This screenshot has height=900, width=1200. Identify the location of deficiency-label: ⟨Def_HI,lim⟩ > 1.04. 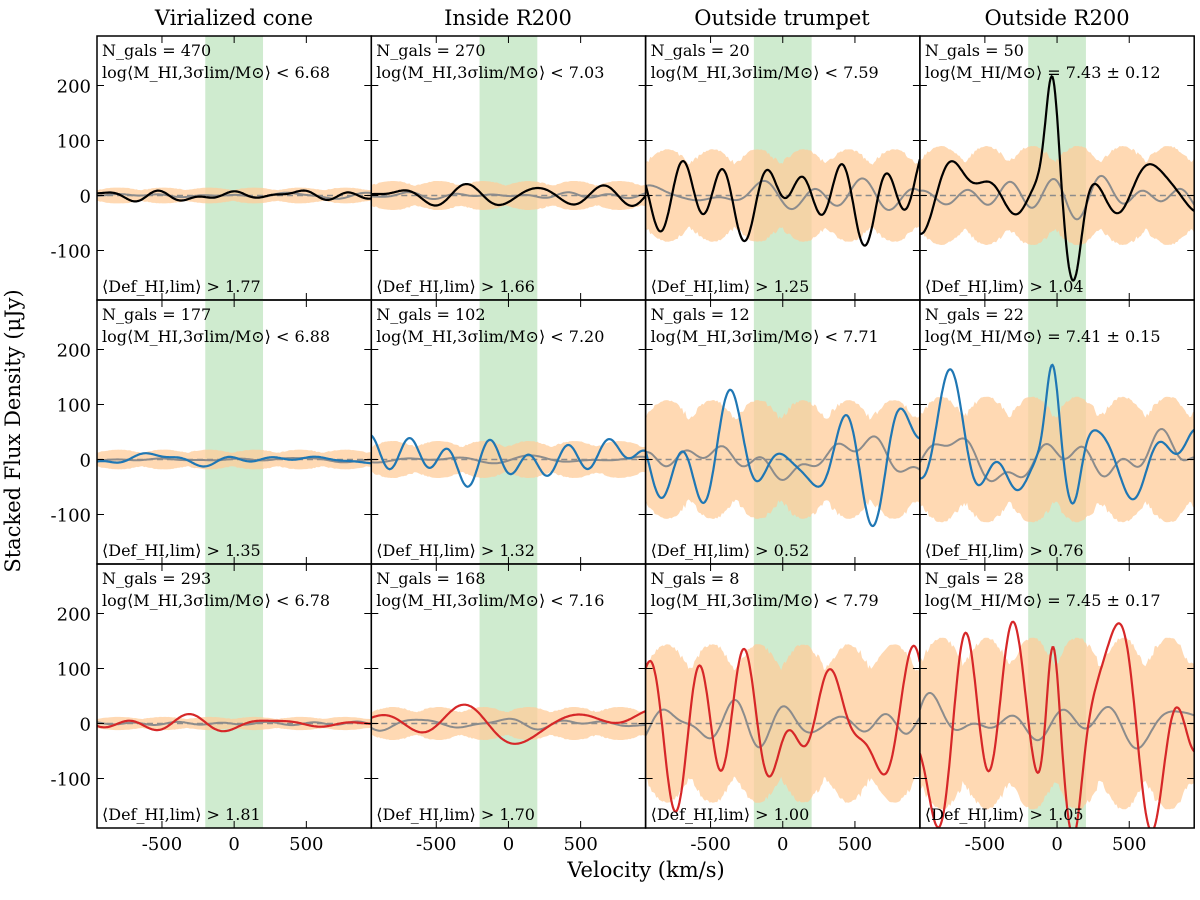
(1004, 286).